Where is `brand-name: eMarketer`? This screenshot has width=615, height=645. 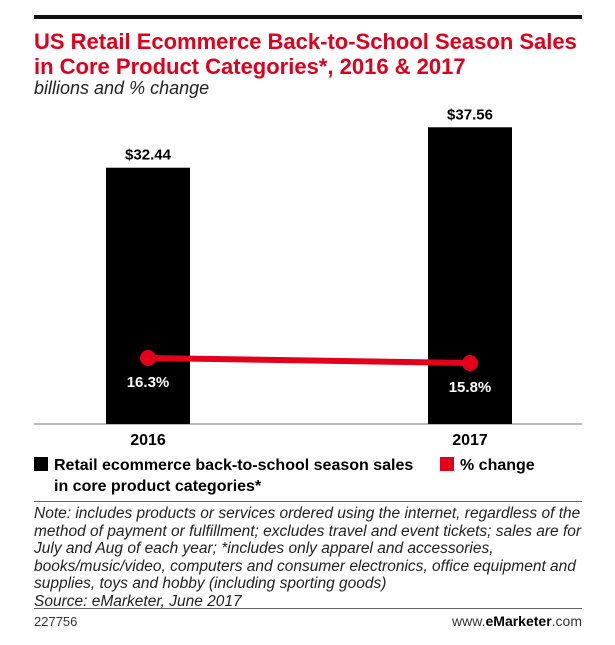
brand-name: eMarketer is located at coordinates (518, 621).